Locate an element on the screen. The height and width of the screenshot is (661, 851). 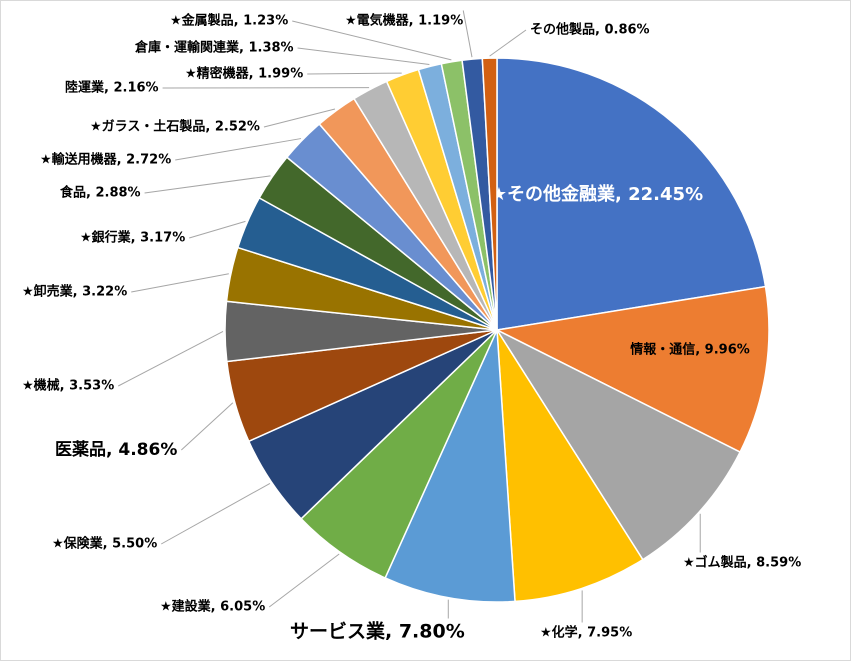
data-label: ★ガラス・土石製品, 2.52% is located at coordinates (175, 127).